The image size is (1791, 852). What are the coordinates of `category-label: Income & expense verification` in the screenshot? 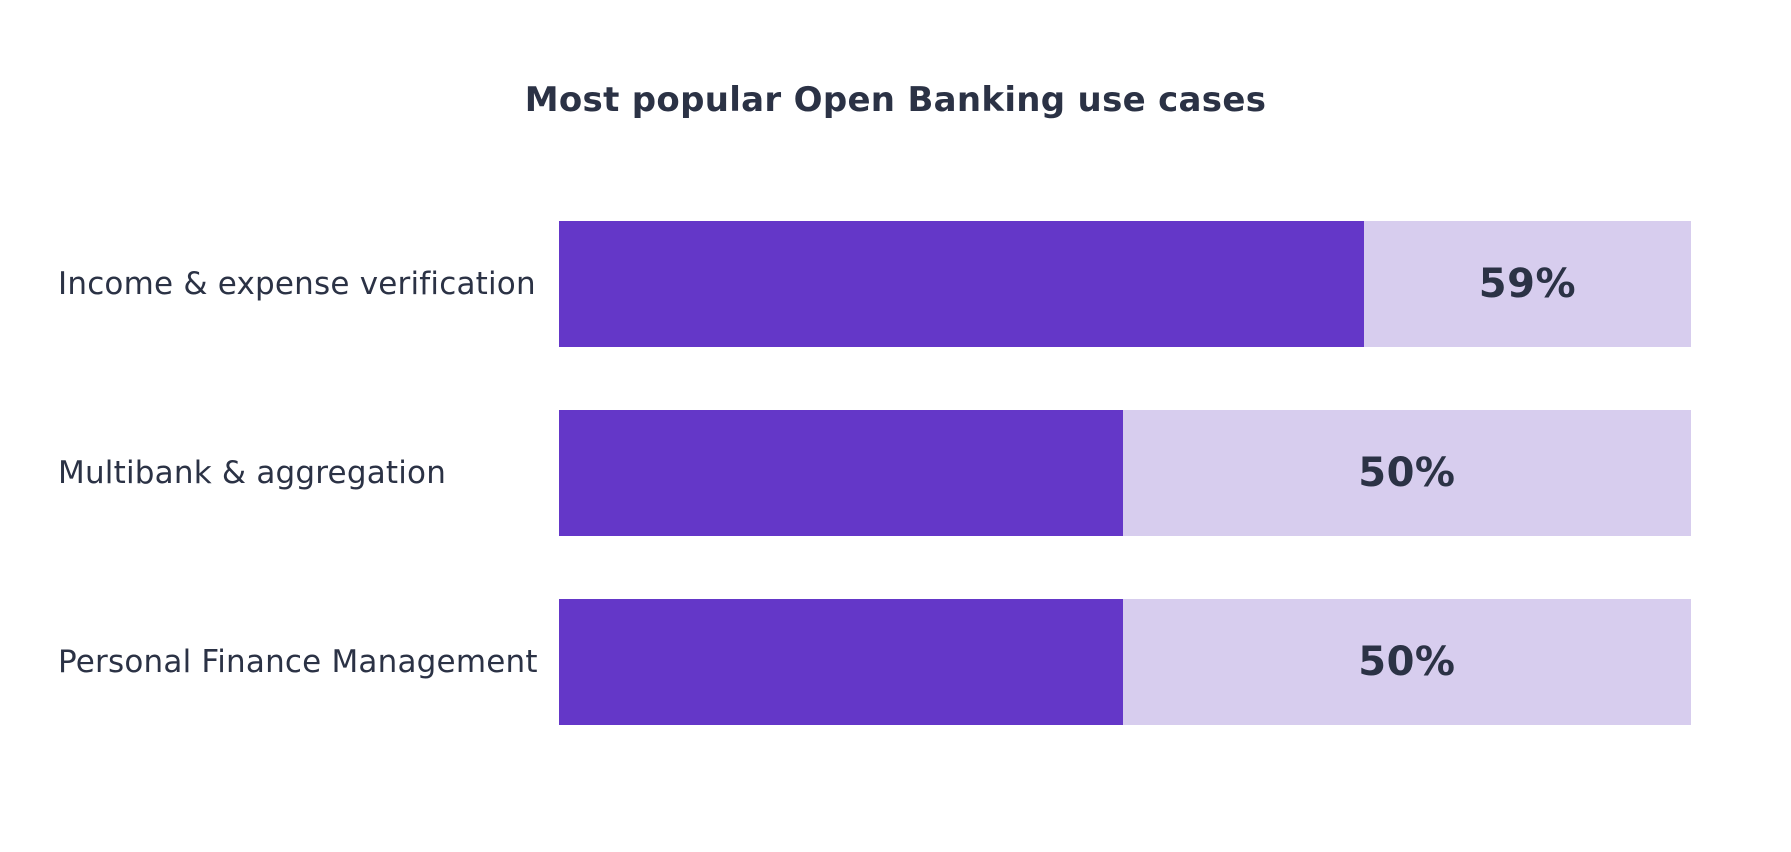 It's located at (297, 284).